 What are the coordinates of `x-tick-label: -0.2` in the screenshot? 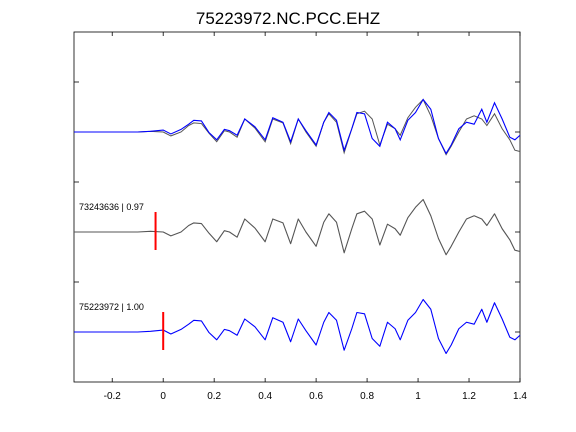 It's located at (113, 396).